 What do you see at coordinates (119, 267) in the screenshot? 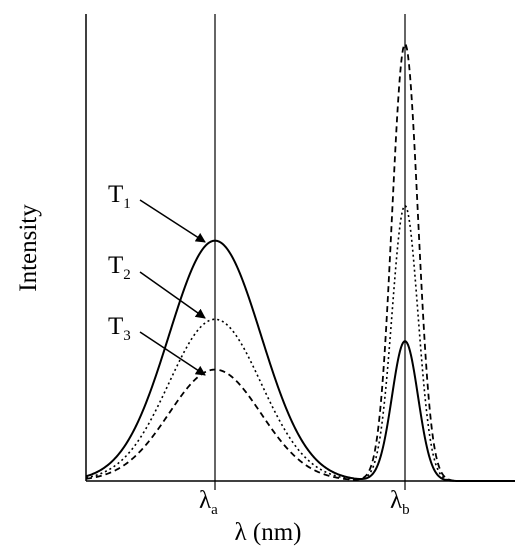
I see `series-label-t2: T2` at bounding box center [119, 267].